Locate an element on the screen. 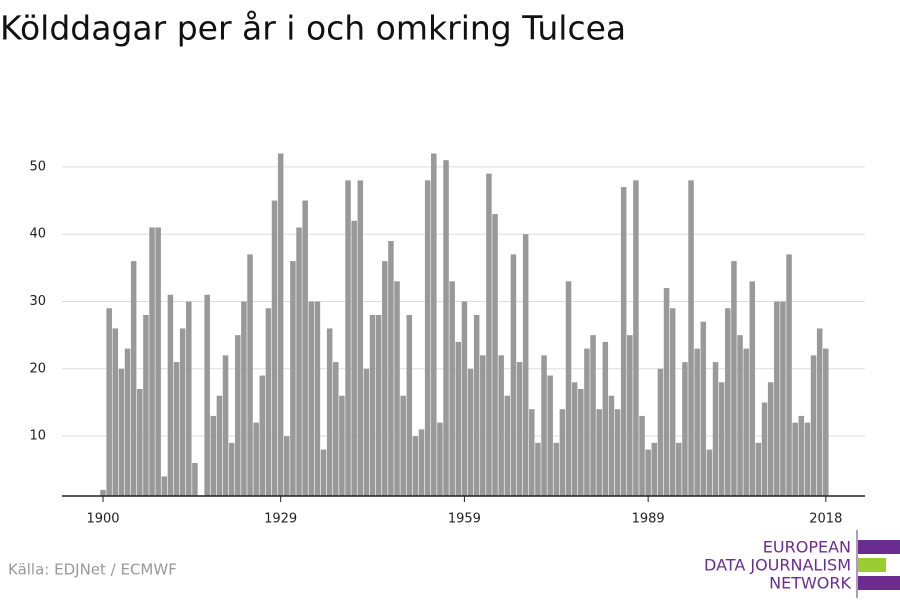  y-tick-label: 20 is located at coordinates (37, 368).